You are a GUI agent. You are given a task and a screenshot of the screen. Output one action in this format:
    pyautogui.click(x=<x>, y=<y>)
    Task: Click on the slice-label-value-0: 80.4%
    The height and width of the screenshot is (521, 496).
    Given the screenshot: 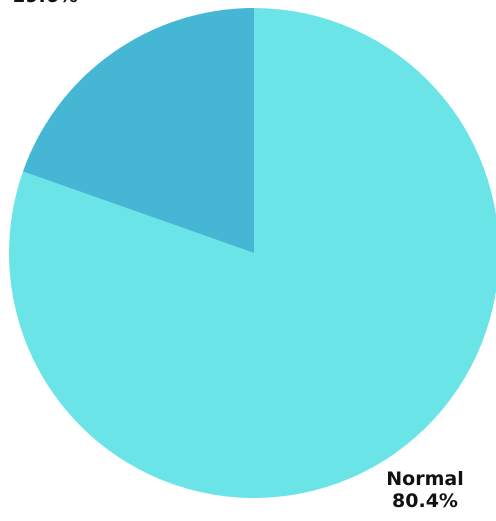 What is the action you would take?
    pyautogui.click(x=425, y=501)
    